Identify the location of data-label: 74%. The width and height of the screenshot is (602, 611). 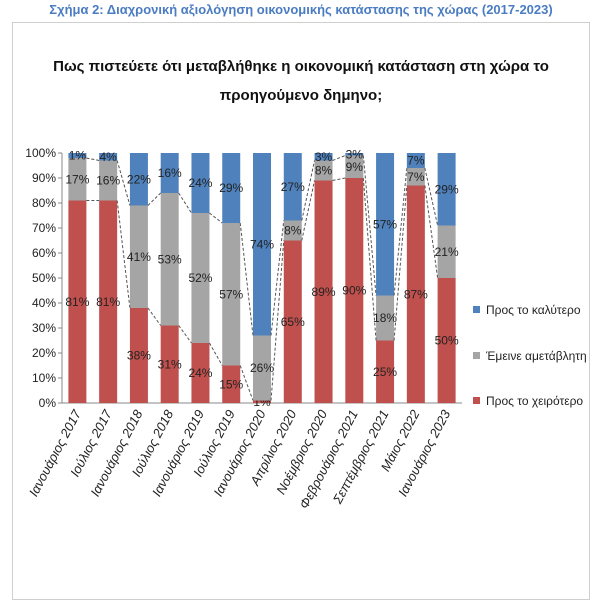
(262, 244).